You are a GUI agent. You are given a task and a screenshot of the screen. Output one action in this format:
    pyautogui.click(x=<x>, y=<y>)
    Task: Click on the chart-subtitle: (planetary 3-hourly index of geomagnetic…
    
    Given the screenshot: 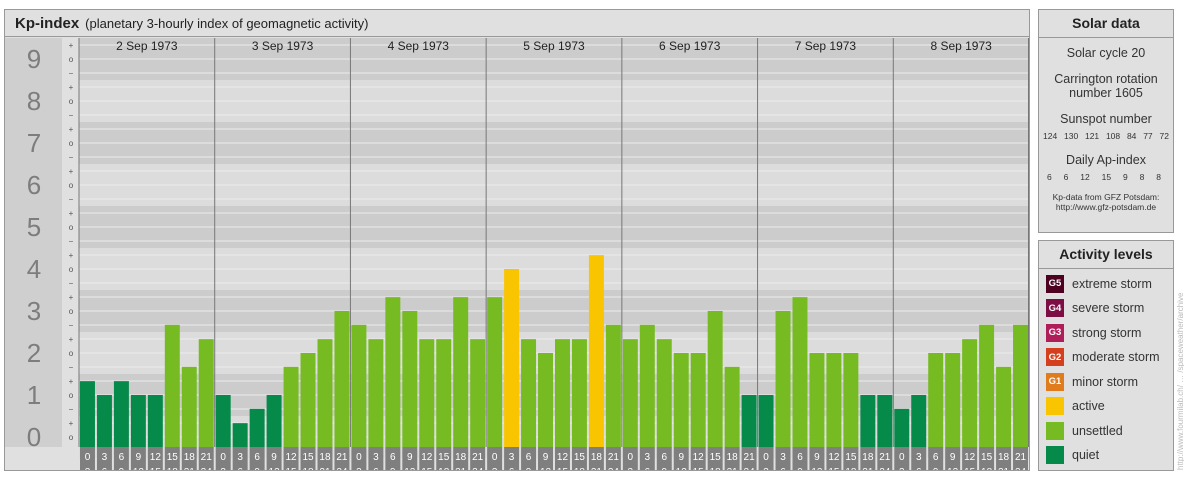 What is the action you would take?
    pyautogui.click(x=227, y=23)
    